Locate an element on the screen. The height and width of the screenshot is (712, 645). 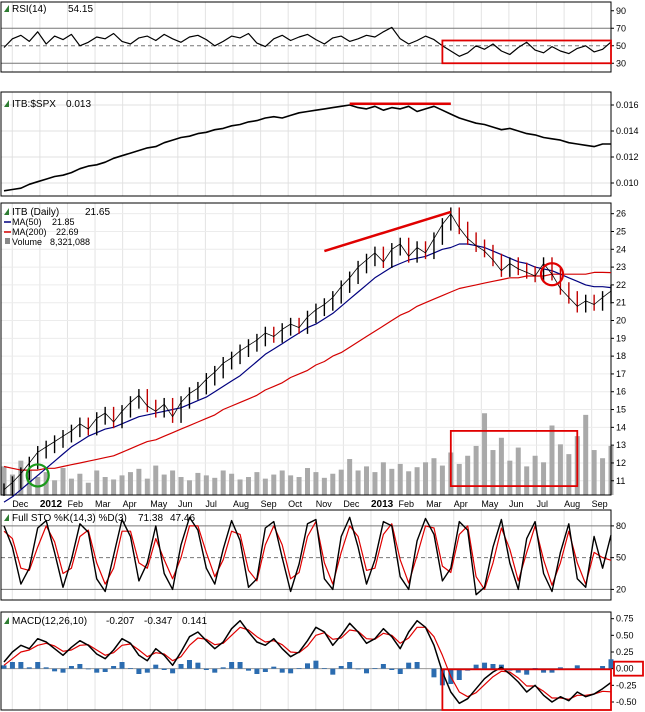
macd-line is located at coordinates (307, 662).